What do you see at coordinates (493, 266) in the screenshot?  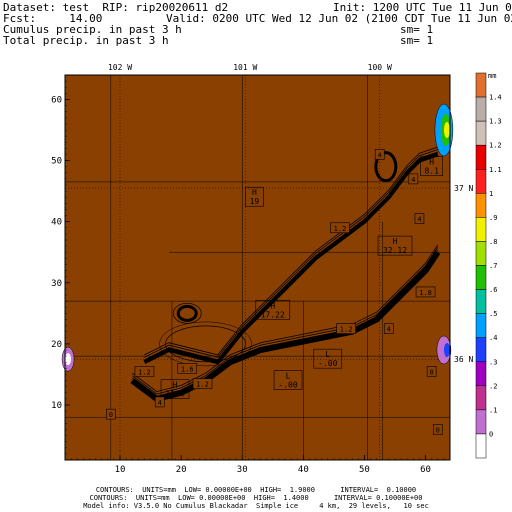 I see `colorbar-level: .7` at bounding box center [493, 266].